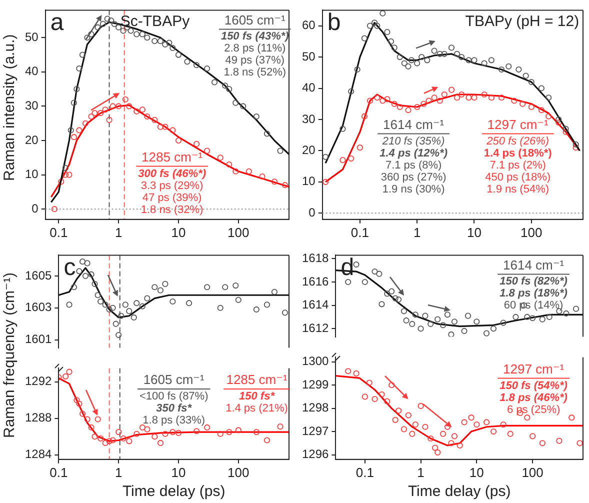 The width and height of the screenshot is (589, 503). What do you see at coordinates (518, 165) in the screenshot?
I see `annotation: 7.1 ps (2%)` at bounding box center [518, 165].